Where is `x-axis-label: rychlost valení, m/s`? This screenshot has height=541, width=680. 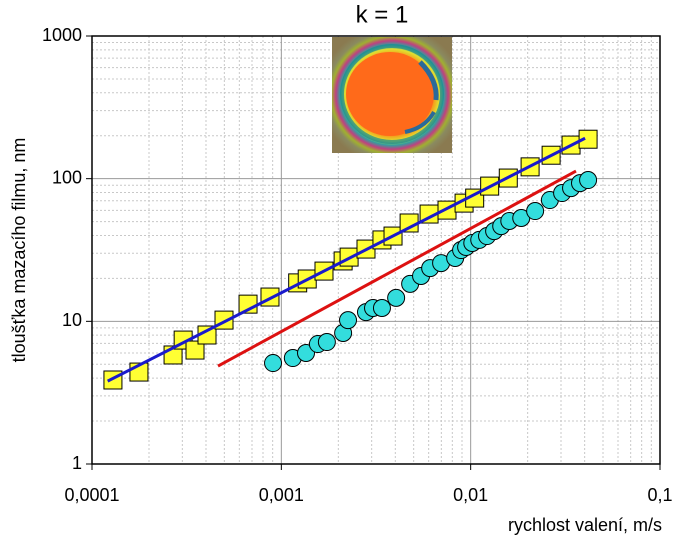 x-axis-label: rychlost valení, m/s is located at coordinates (585, 525).